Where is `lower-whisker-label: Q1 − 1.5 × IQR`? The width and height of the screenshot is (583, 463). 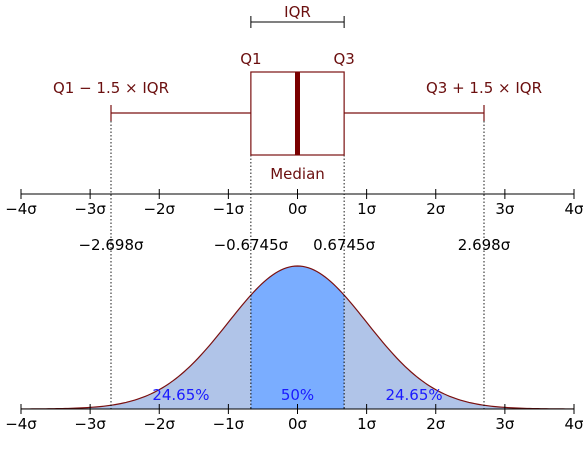
lower-whisker-label: Q1 − 1.5 × IQR is located at coordinates (111, 88).